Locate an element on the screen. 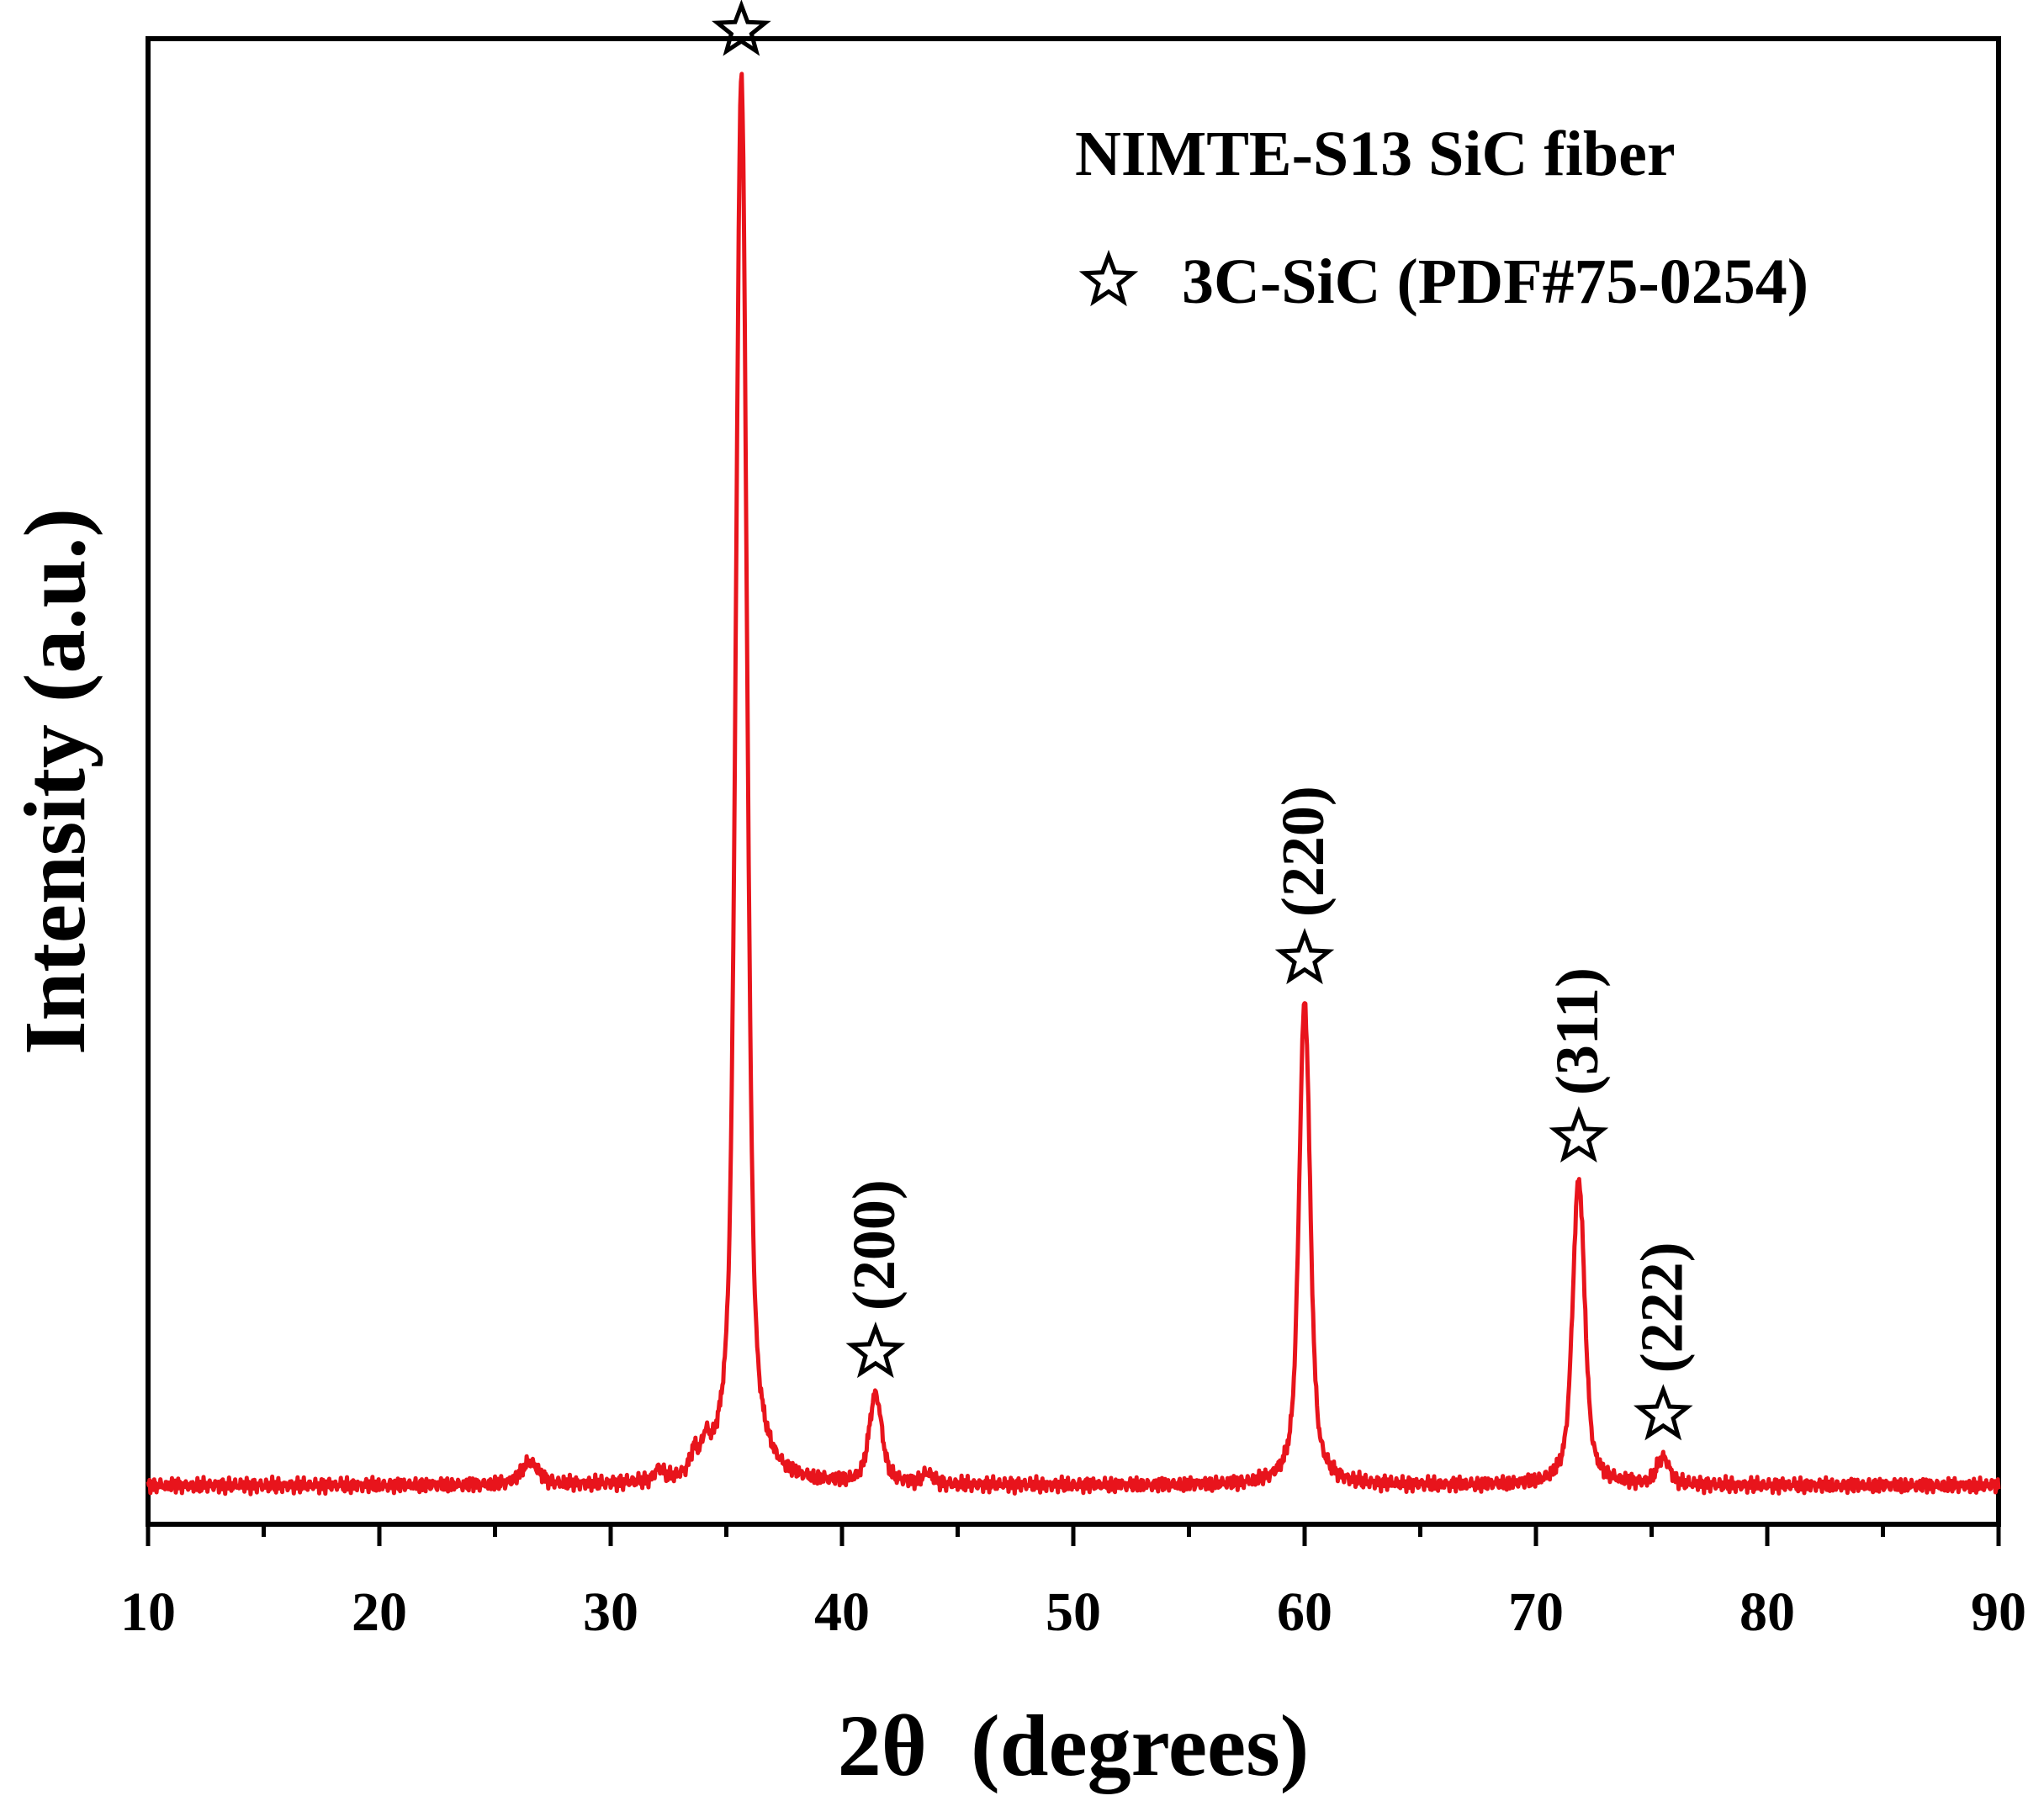 The image size is (2044, 1801). peak-label: (222) is located at coordinates (1661, 1307).